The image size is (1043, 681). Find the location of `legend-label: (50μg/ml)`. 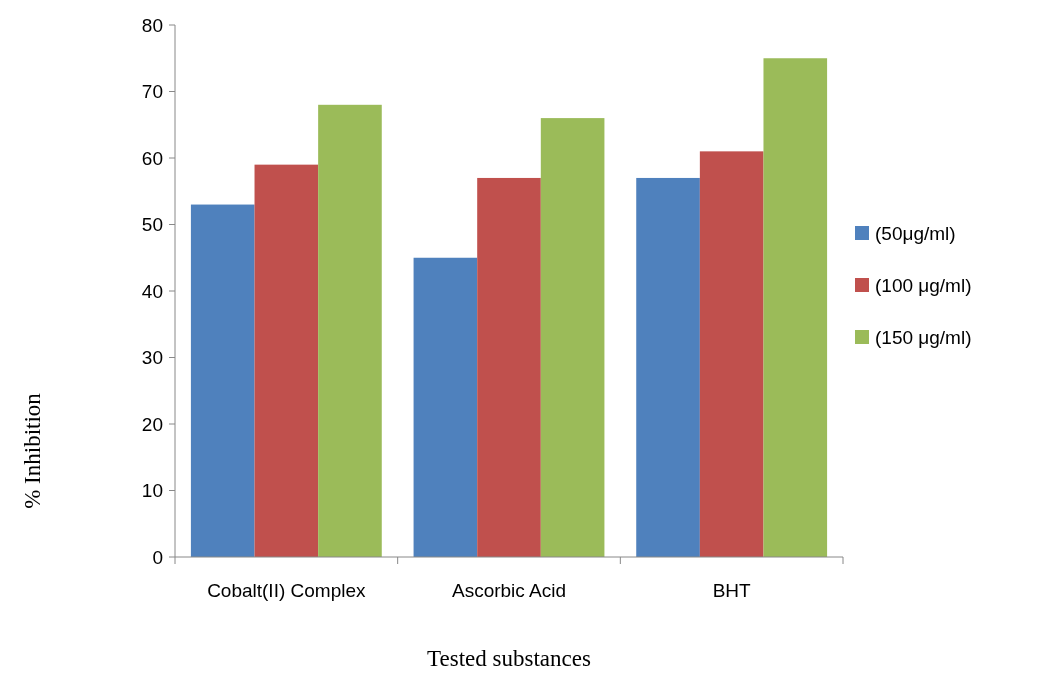

legend-label: (50μg/ml) is located at coordinates (915, 233).